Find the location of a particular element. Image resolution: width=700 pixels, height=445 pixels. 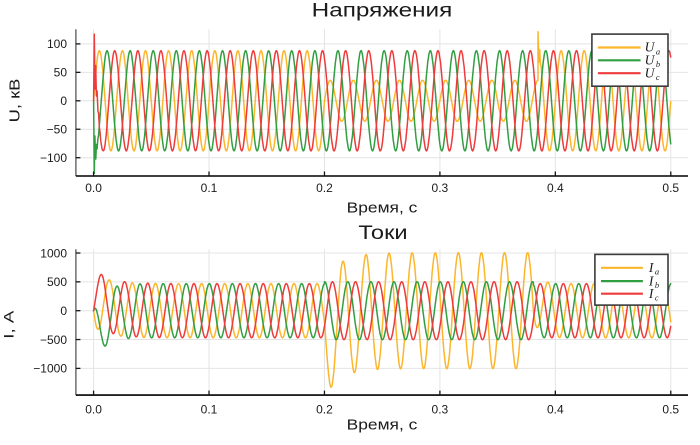

svg-text: 100 is located at coordinates (57, 44).